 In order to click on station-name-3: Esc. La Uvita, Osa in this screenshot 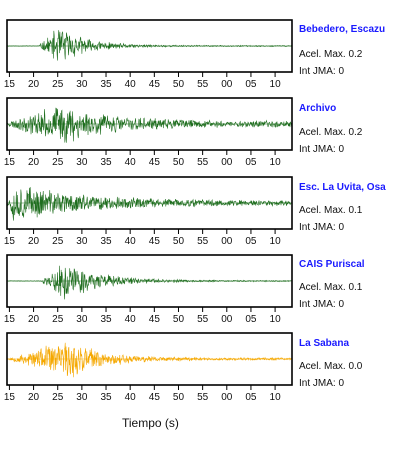, I will do `click(342, 187)`.